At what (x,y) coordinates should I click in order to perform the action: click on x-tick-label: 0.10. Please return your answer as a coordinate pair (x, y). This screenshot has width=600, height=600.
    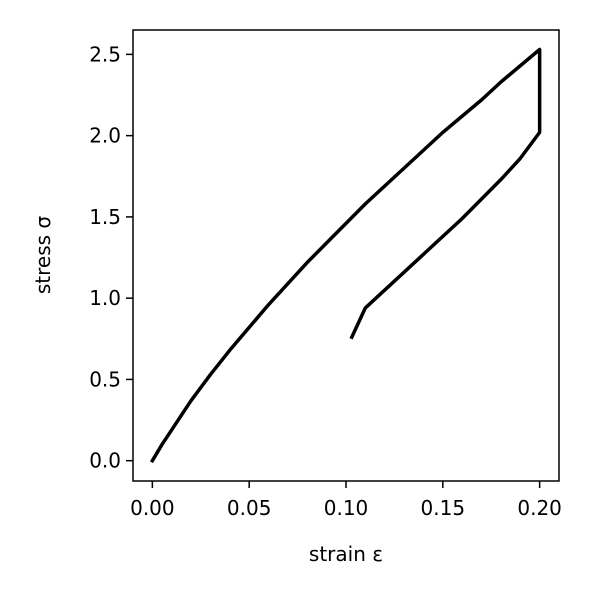
    Looking at the image, I should click on (346, 508).